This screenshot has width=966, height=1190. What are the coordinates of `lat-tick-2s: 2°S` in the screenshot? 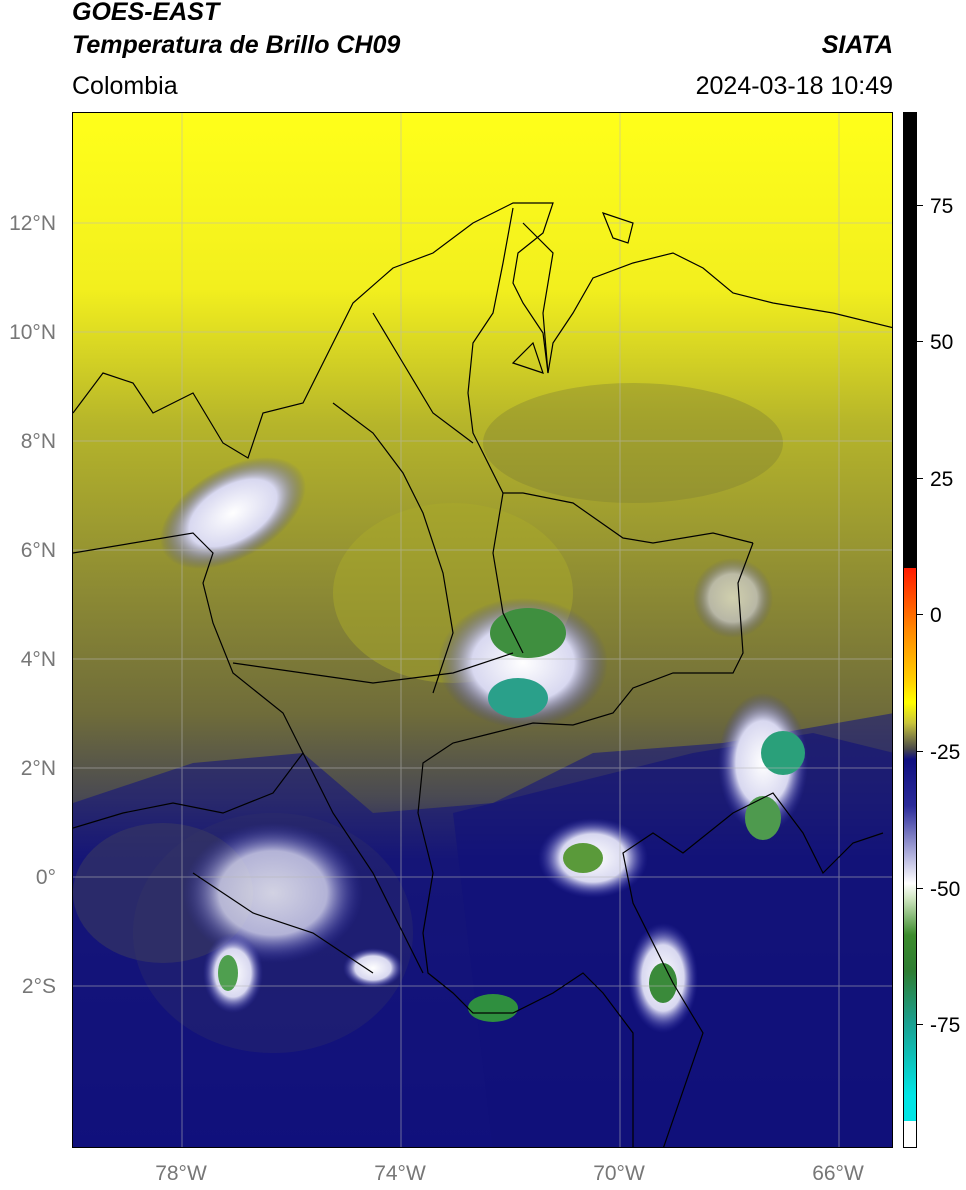 It's located at (38, 986).